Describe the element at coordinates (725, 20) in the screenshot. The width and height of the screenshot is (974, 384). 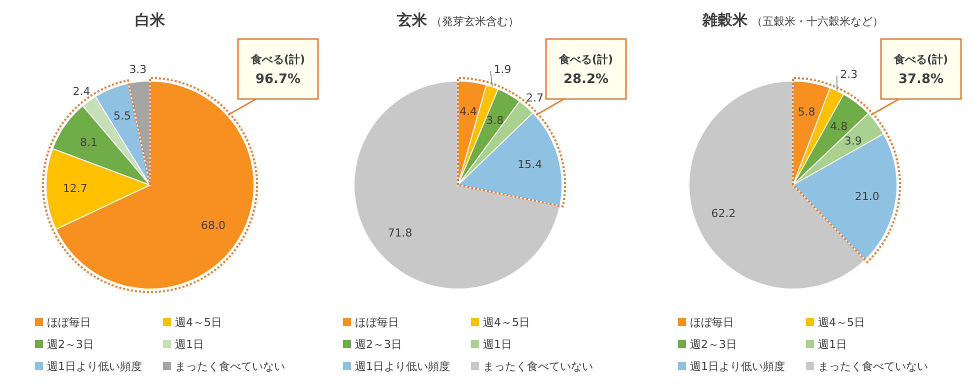
I see `chart-title: 雑穀米` at that location.